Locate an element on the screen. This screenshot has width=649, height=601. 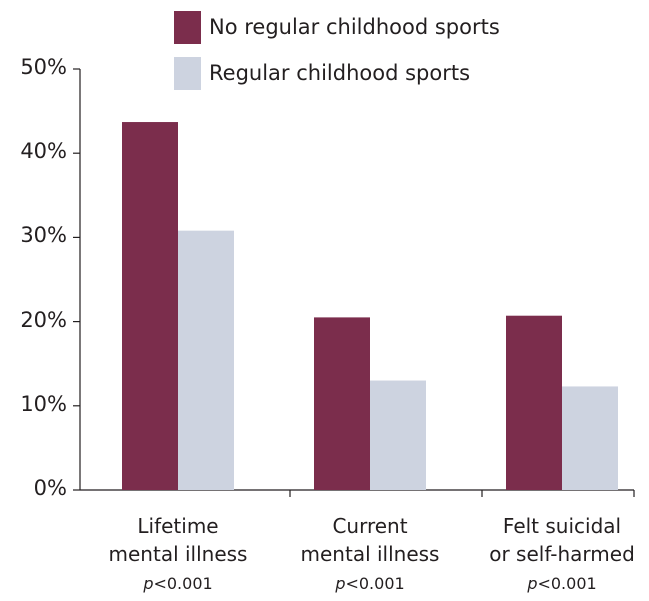
x-category-line: Felt suicidal is located at coordinates (562, 526).